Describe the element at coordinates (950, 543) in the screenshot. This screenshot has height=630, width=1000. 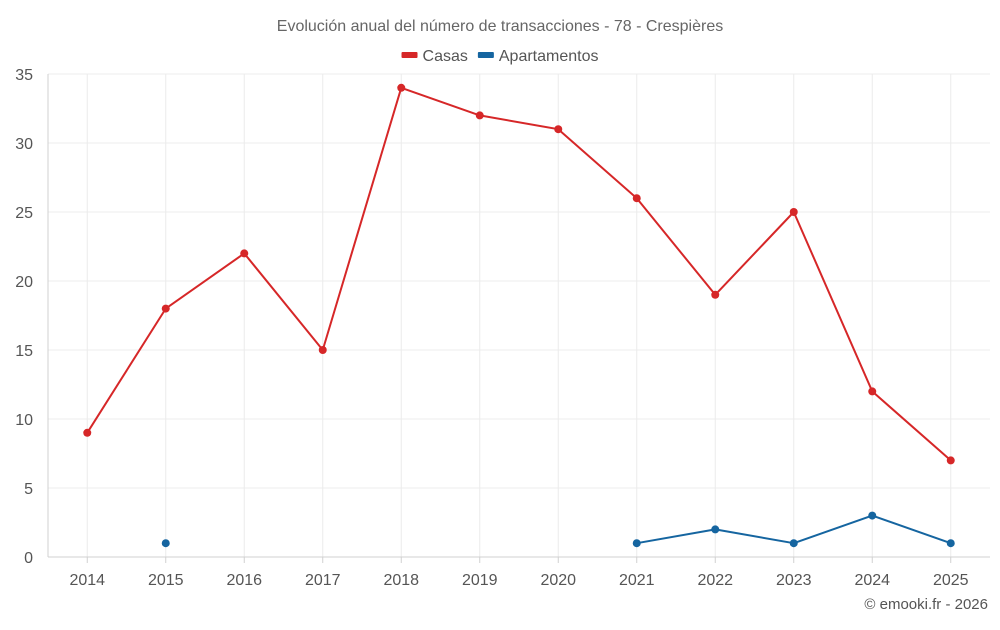
I see `data-point-apartamentos-2025` at that location.